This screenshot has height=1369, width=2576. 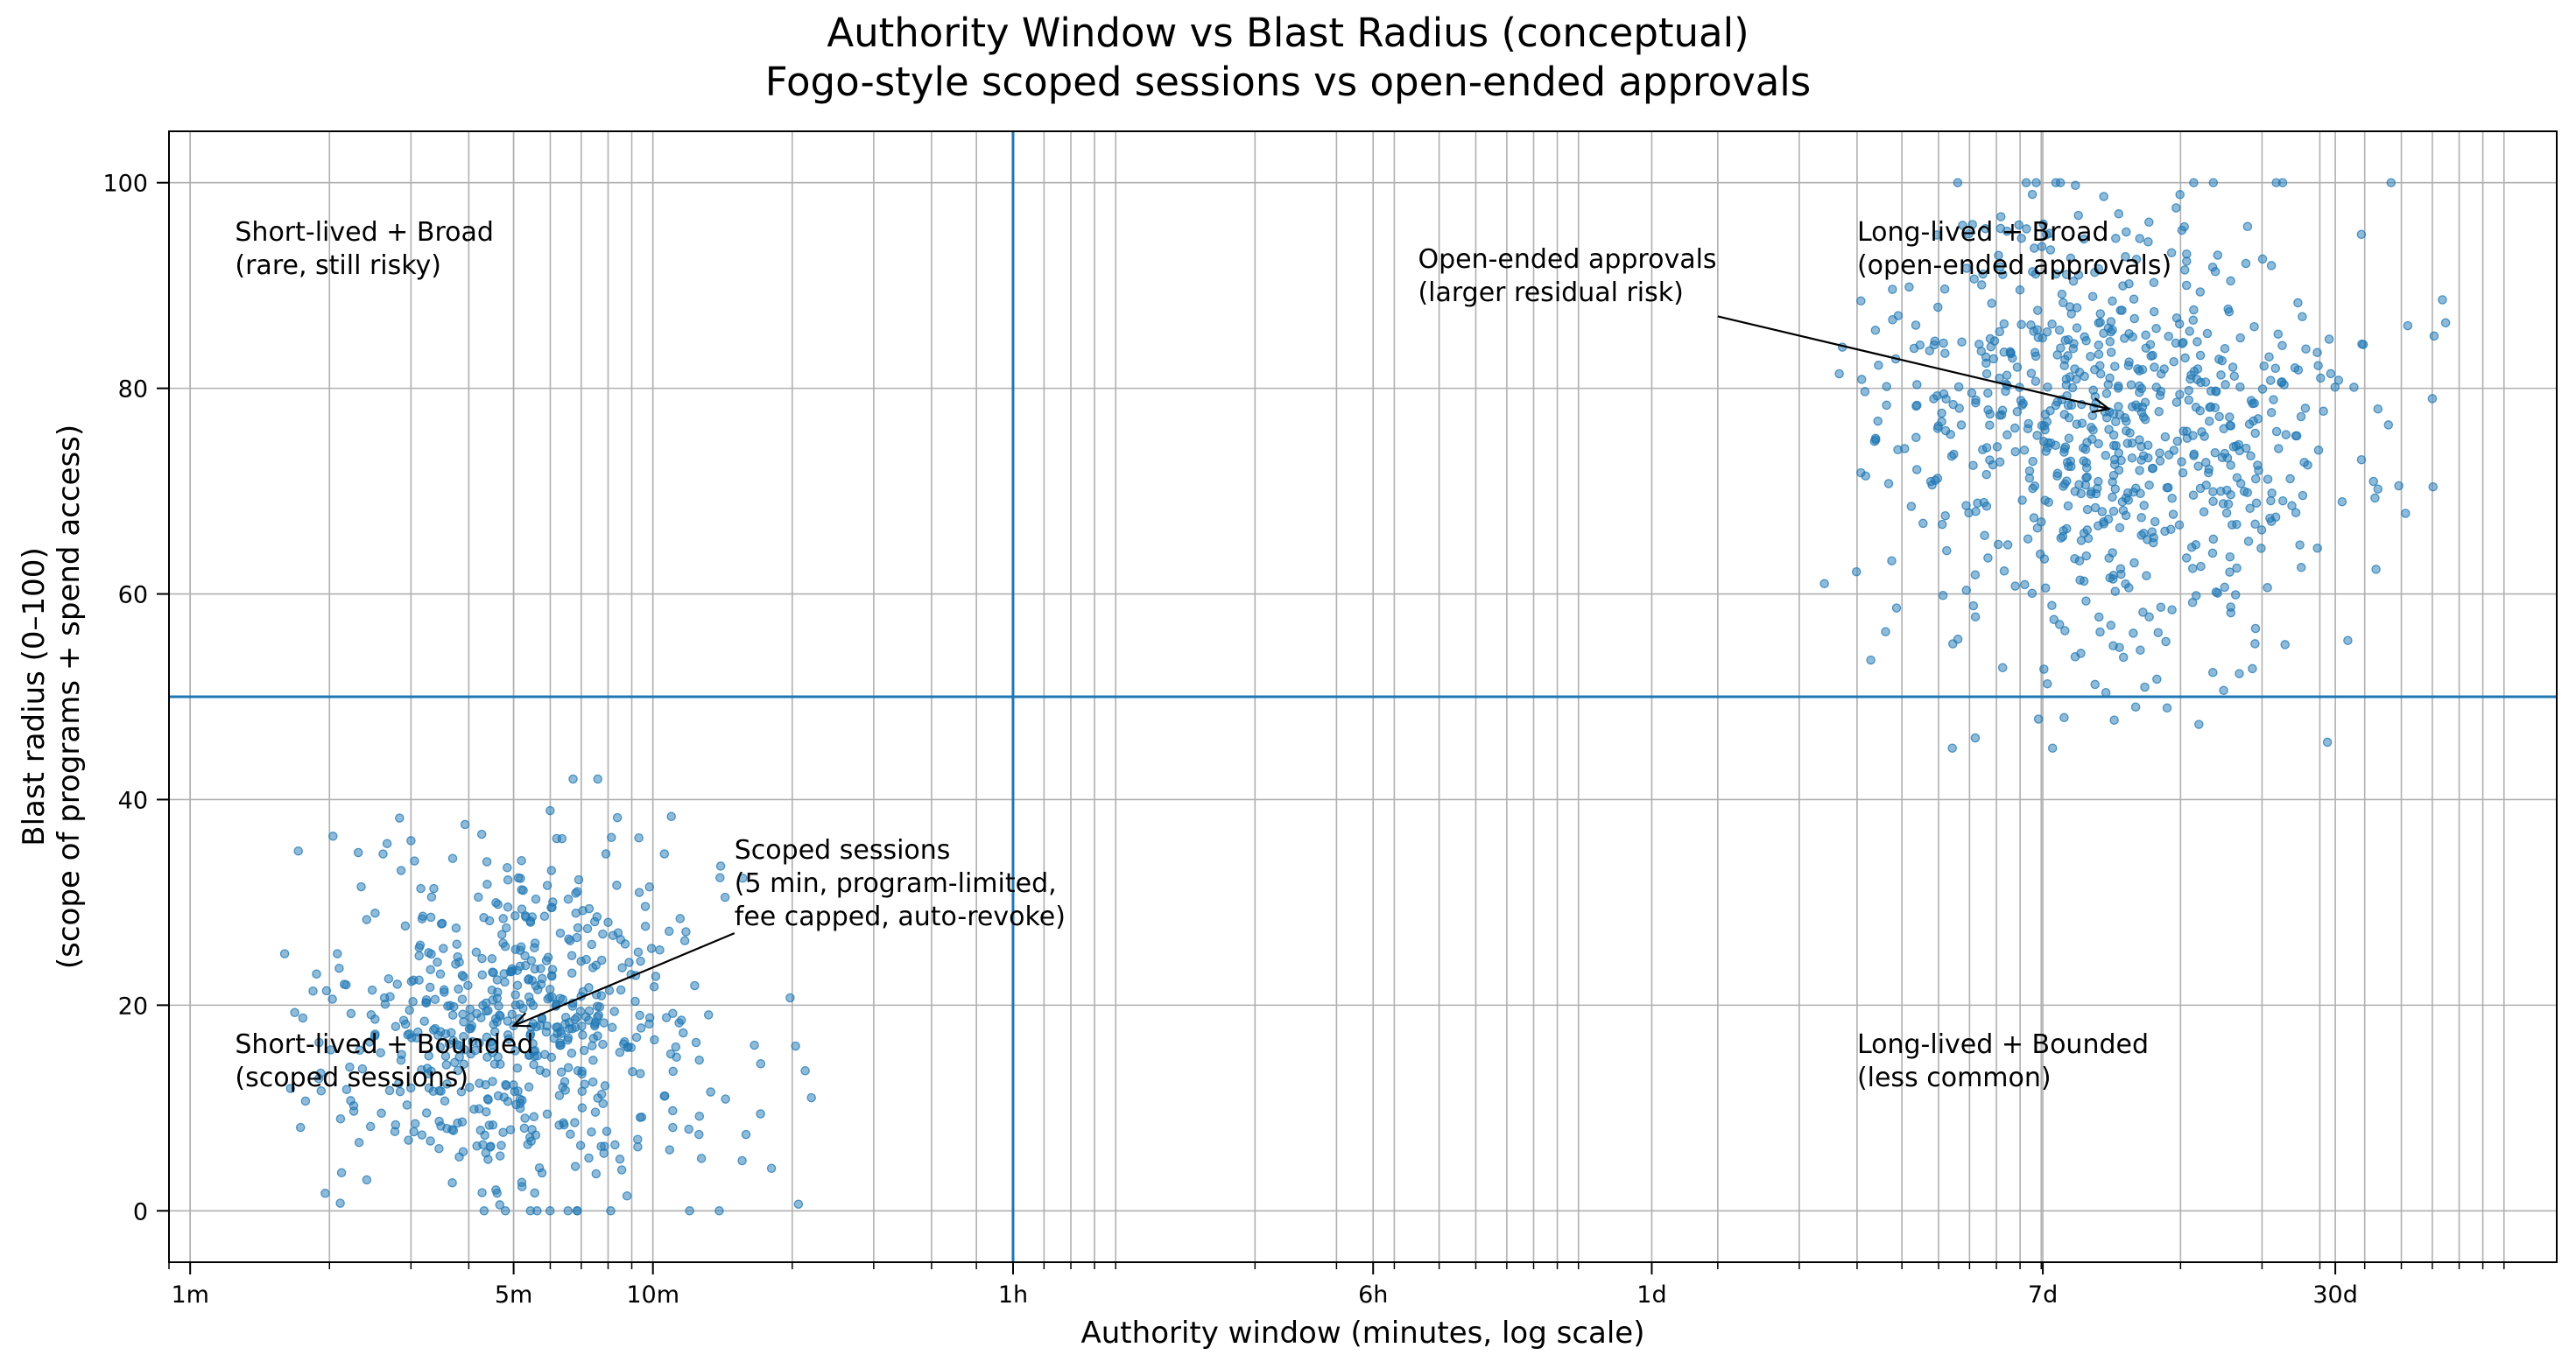 I want to click on quadrant-label-line-2: (less common), so click(x=1954, y=1078).